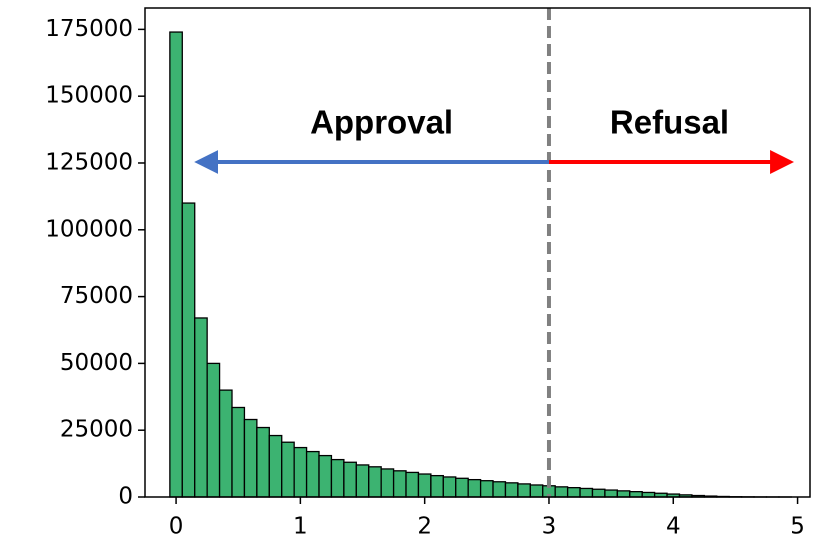 The image size is (832, 560). Describe the element at coordinates (549, 527) in the screenshot. I see `x-tick-label: 3` at that location.